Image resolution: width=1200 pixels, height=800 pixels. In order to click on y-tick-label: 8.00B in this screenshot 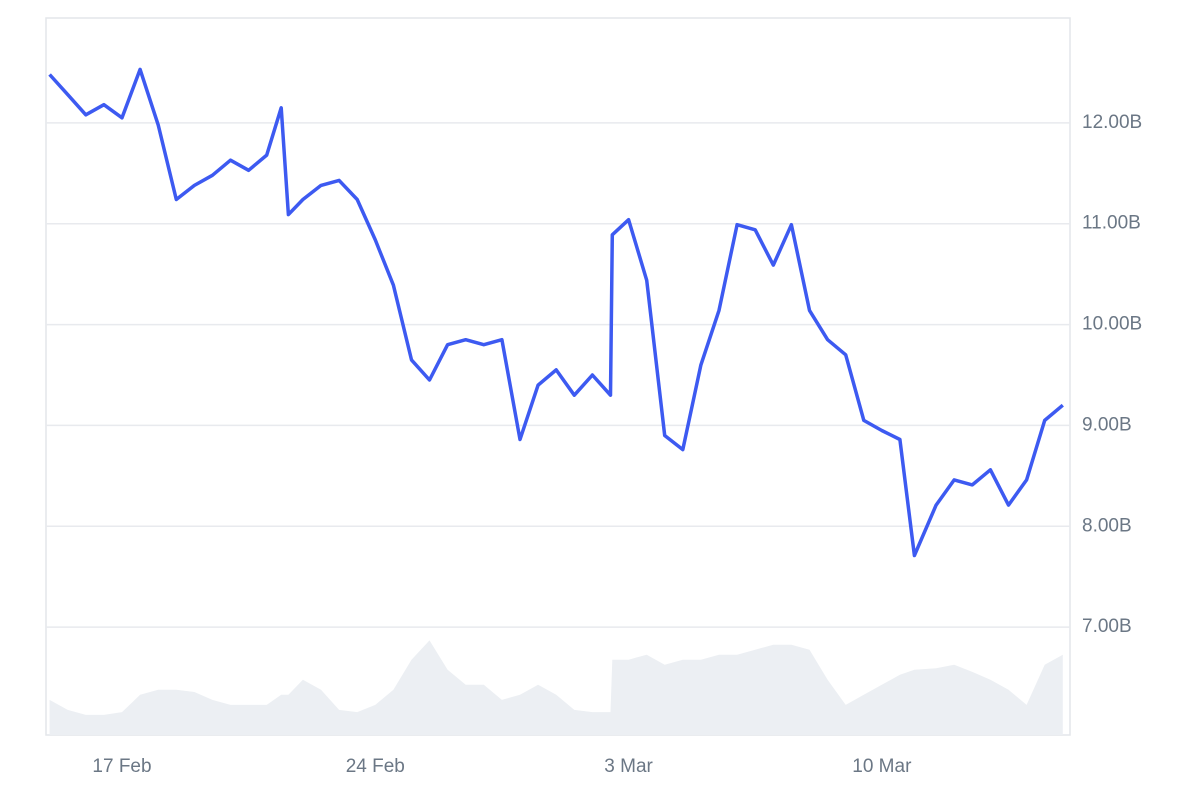, I will do `click(1107, 525)`.